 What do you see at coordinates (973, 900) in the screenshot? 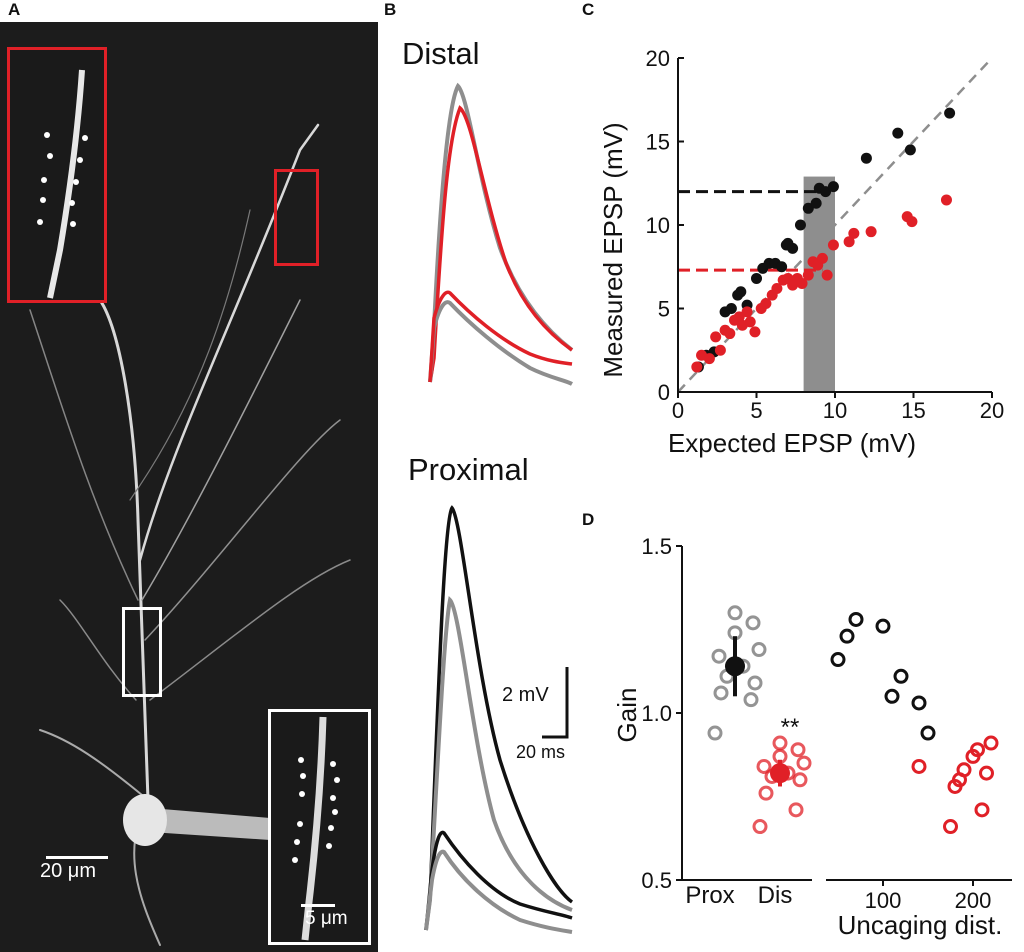
I see `x2-tick-label-1: 200` at bounding box center [973, 900].